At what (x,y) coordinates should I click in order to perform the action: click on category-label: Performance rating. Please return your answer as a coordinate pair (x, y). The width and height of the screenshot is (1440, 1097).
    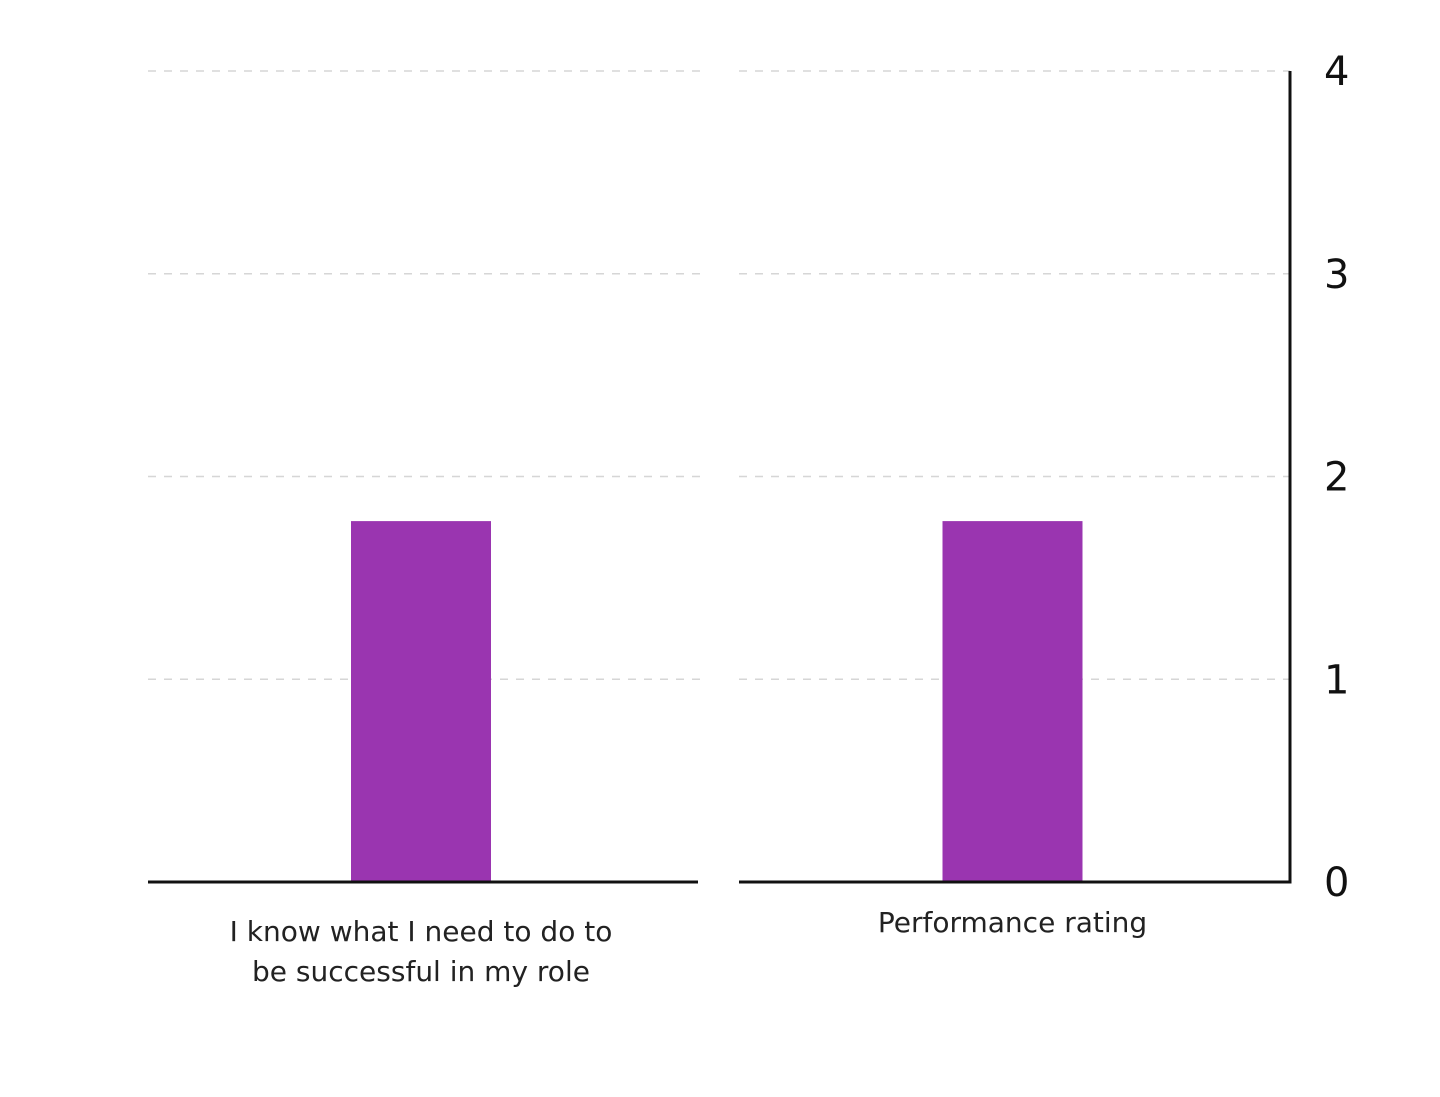
    Looking at the image, I should click on (1012, 922).